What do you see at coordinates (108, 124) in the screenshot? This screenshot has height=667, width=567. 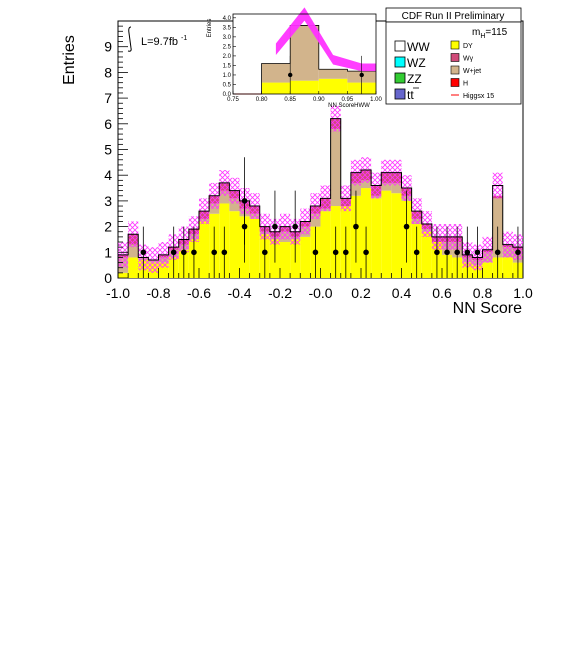 I see `y-tick-label: 6` at bounding box center [108, 124].